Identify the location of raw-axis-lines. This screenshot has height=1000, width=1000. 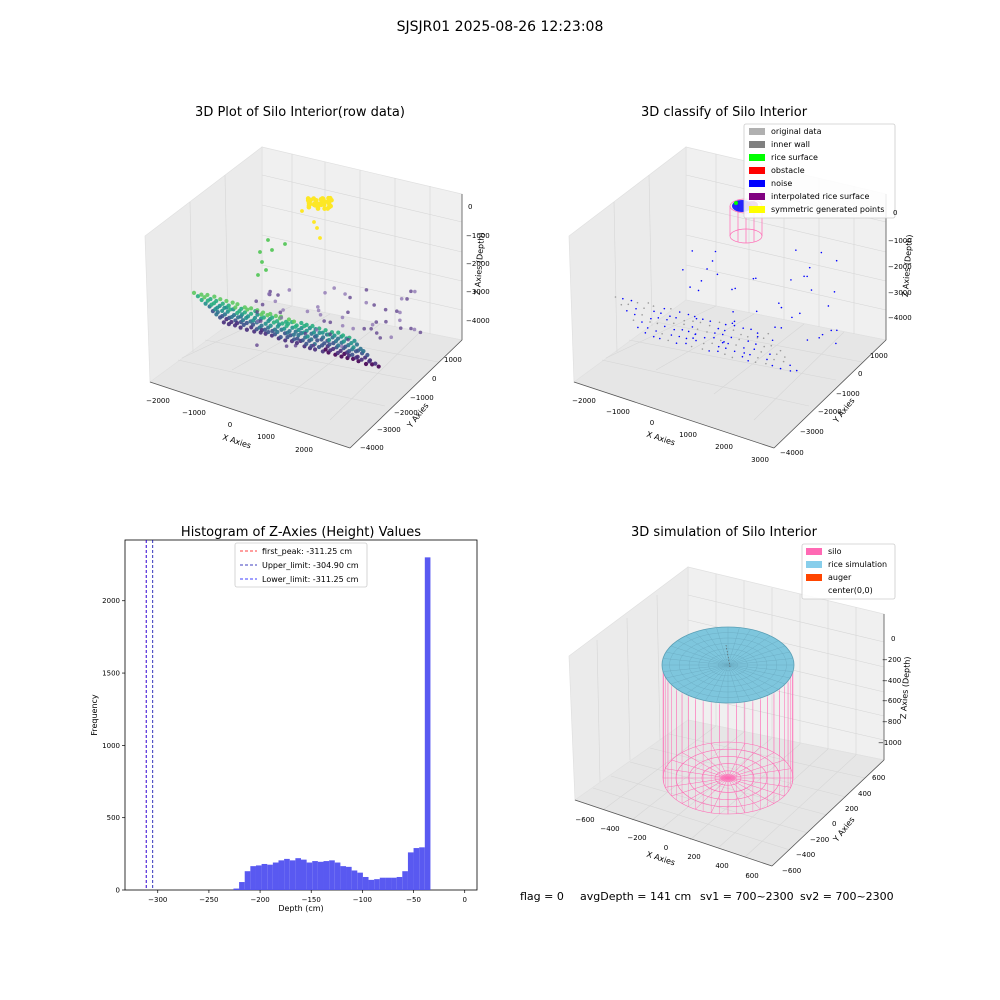
(306, 321).